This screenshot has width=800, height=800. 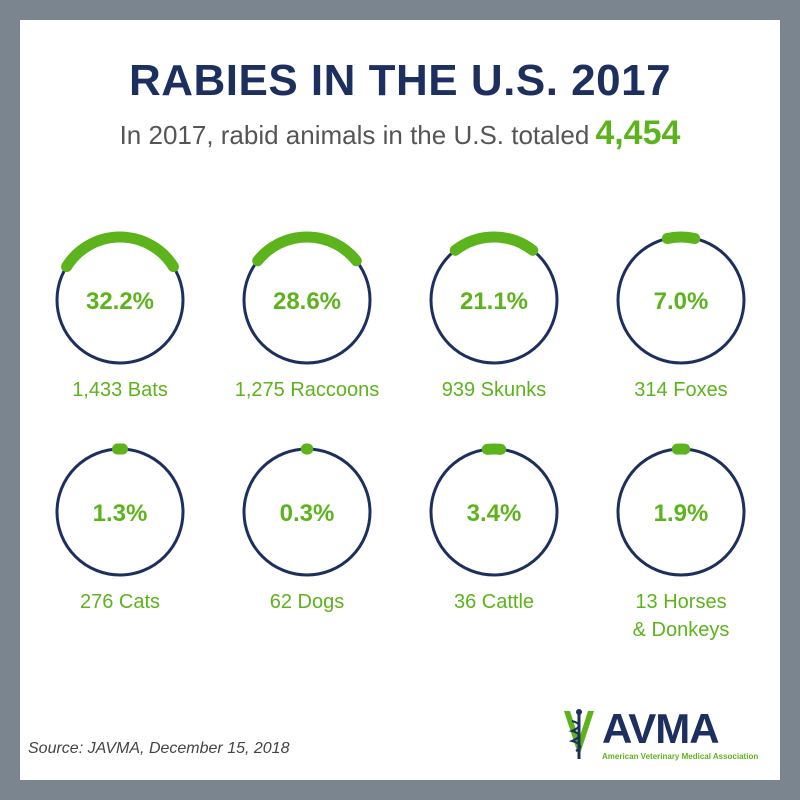 I want to click on category-label: 1,275 Raccoons, so click(x=307, y=390).